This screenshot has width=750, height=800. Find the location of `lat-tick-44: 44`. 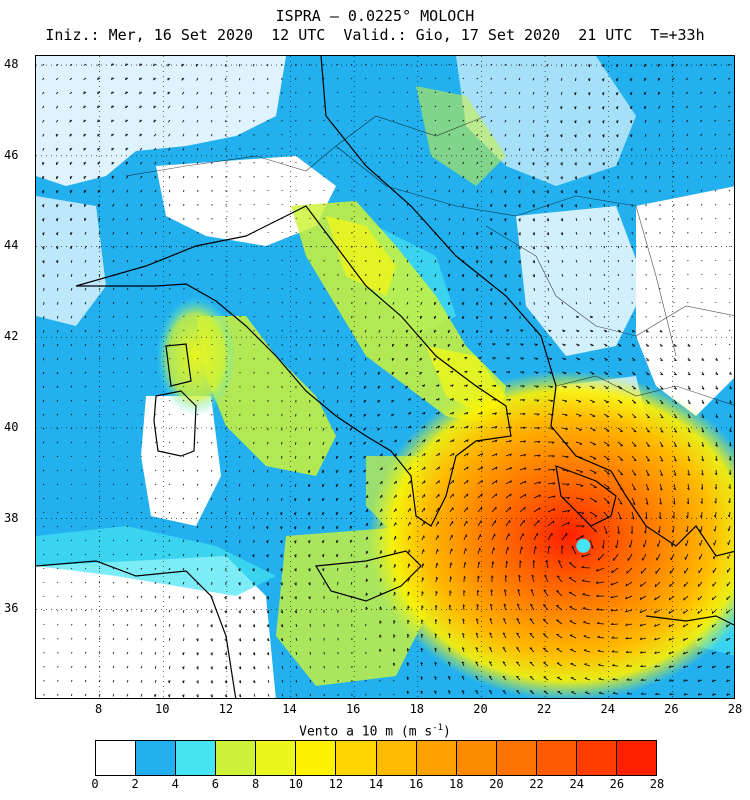

lat-tick-44: 44 is located at coordinates (11, 245).